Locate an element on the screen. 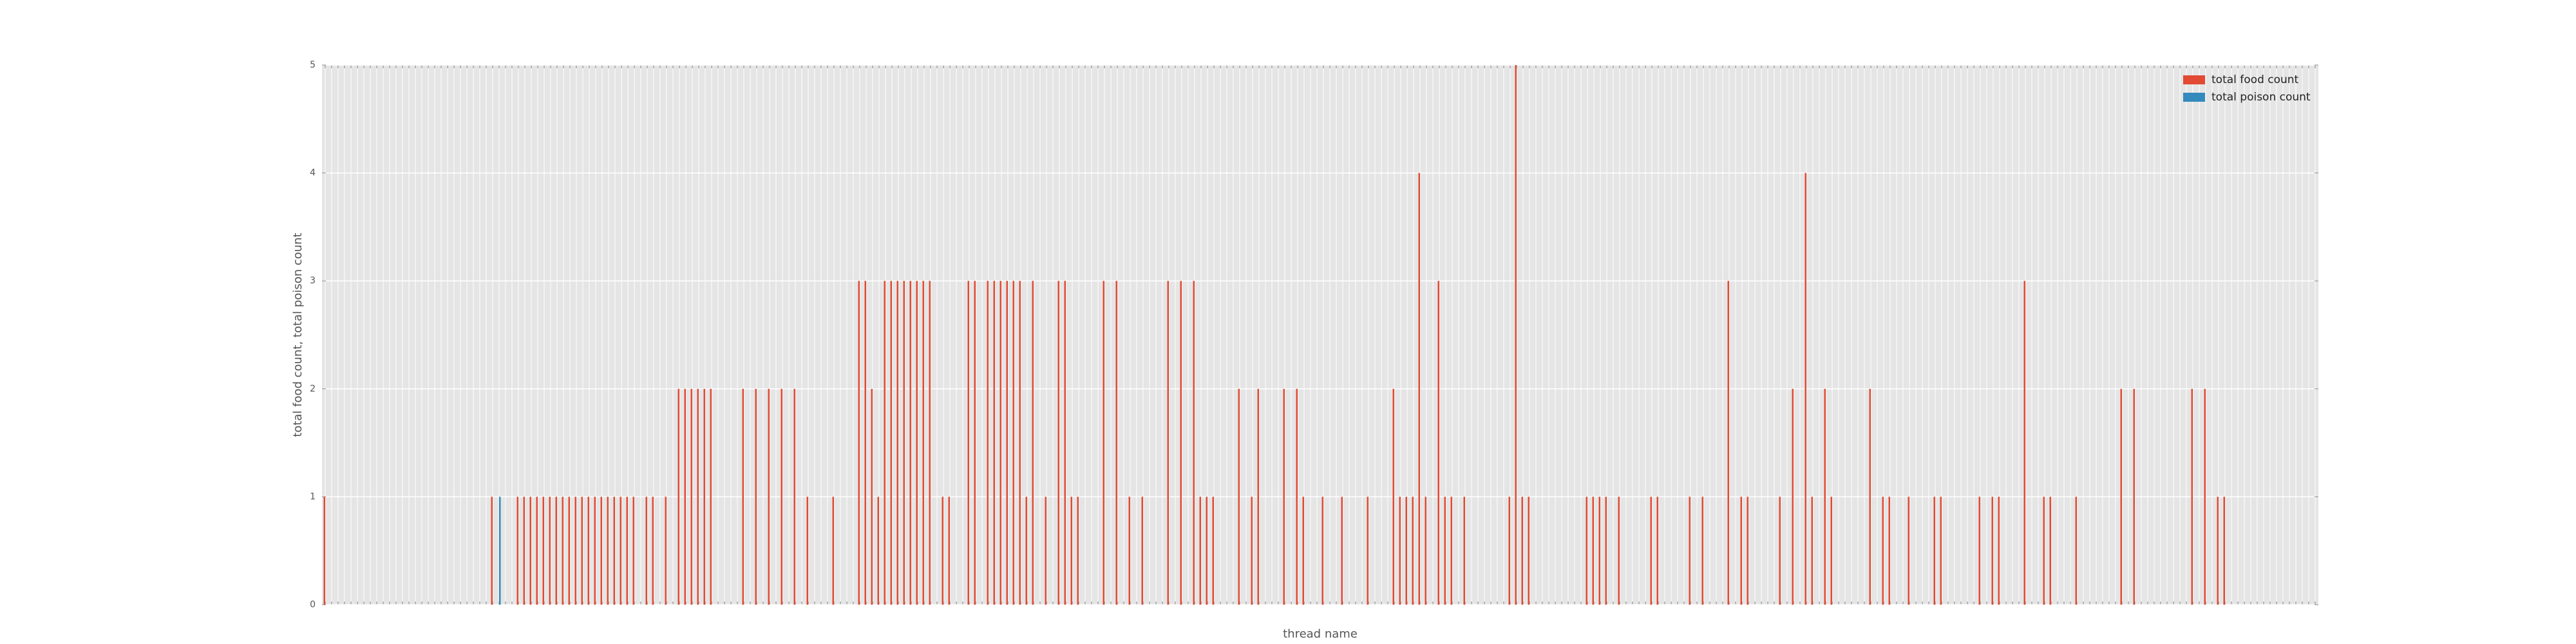 The image size is (2576, 644). y-tick-label: 1 is located at coordinates (313, 496).